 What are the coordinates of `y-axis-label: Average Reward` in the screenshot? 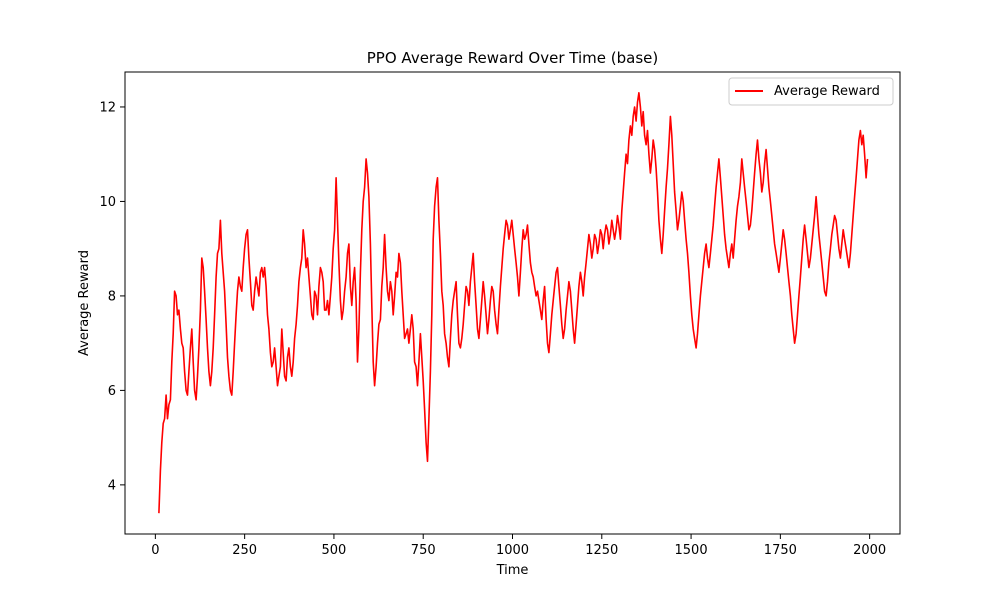 It's located at (84, 303).